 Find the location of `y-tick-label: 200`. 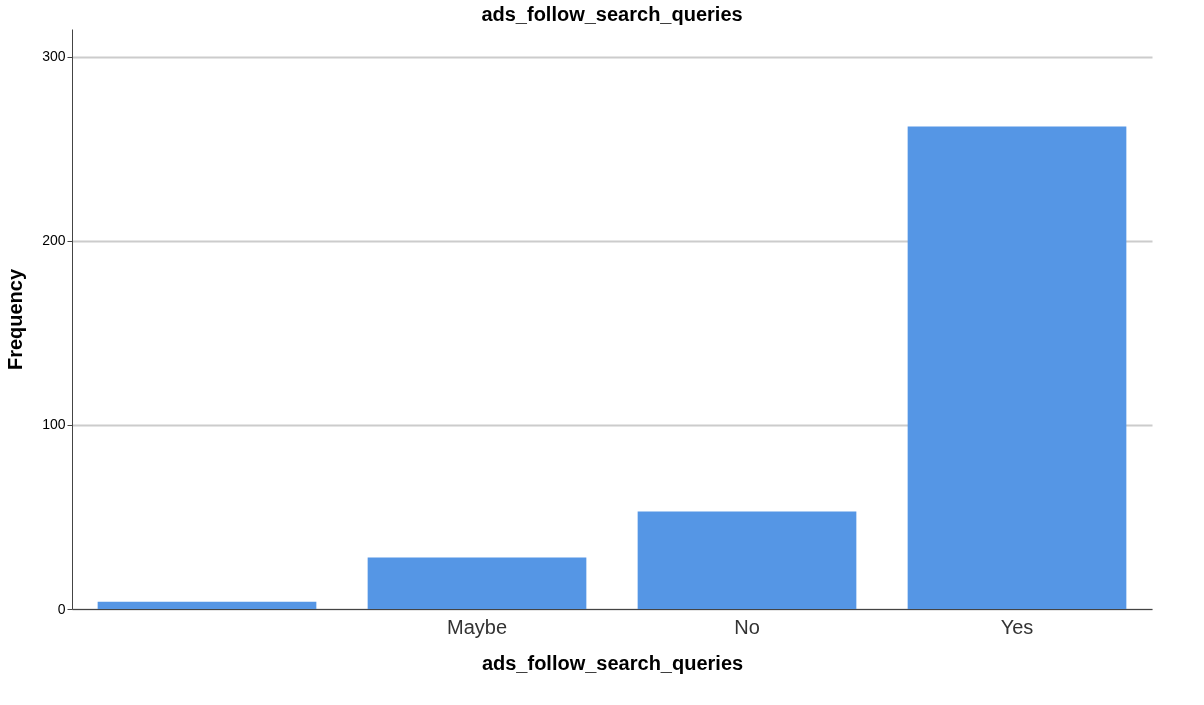

y-tick-label: 200 is located at coordinates (54, 240).